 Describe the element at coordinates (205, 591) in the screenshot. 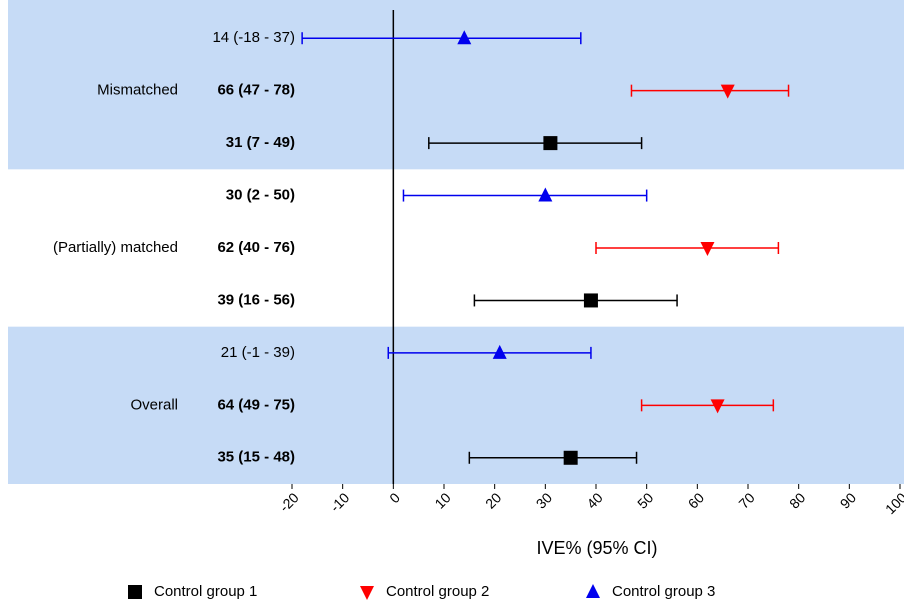

I see `legend-label: Control group 1` at that location.